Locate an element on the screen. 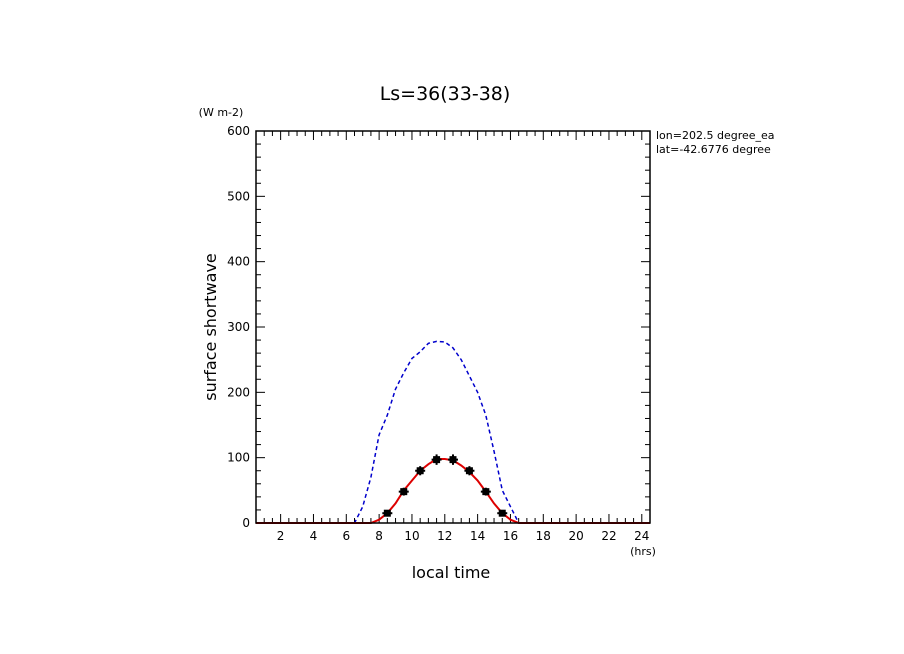  y-axis-label: surface shortwave is located at coordinates (210, 327).